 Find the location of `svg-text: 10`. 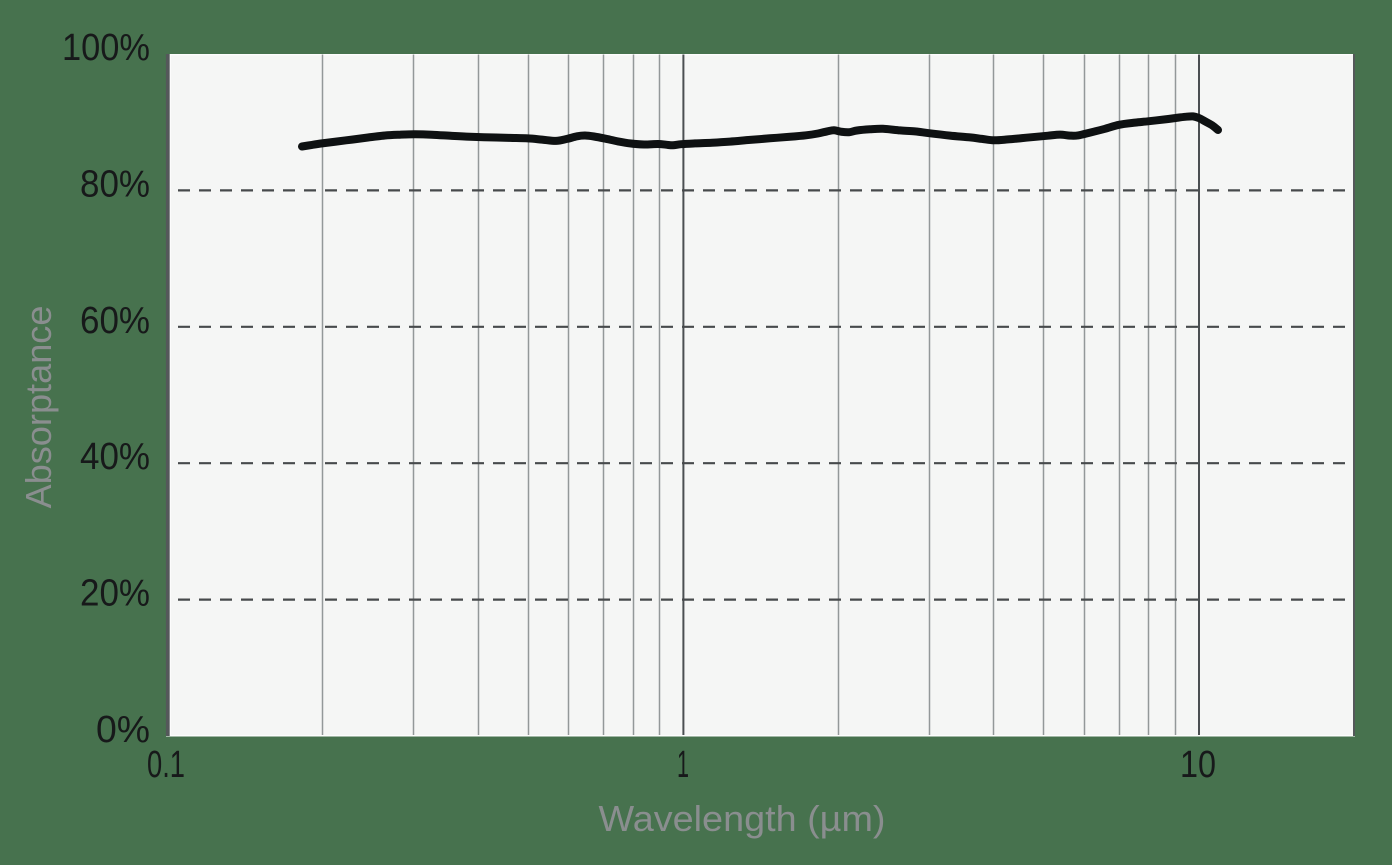

svg-text: 10 is located at coordinates (1198, 765).